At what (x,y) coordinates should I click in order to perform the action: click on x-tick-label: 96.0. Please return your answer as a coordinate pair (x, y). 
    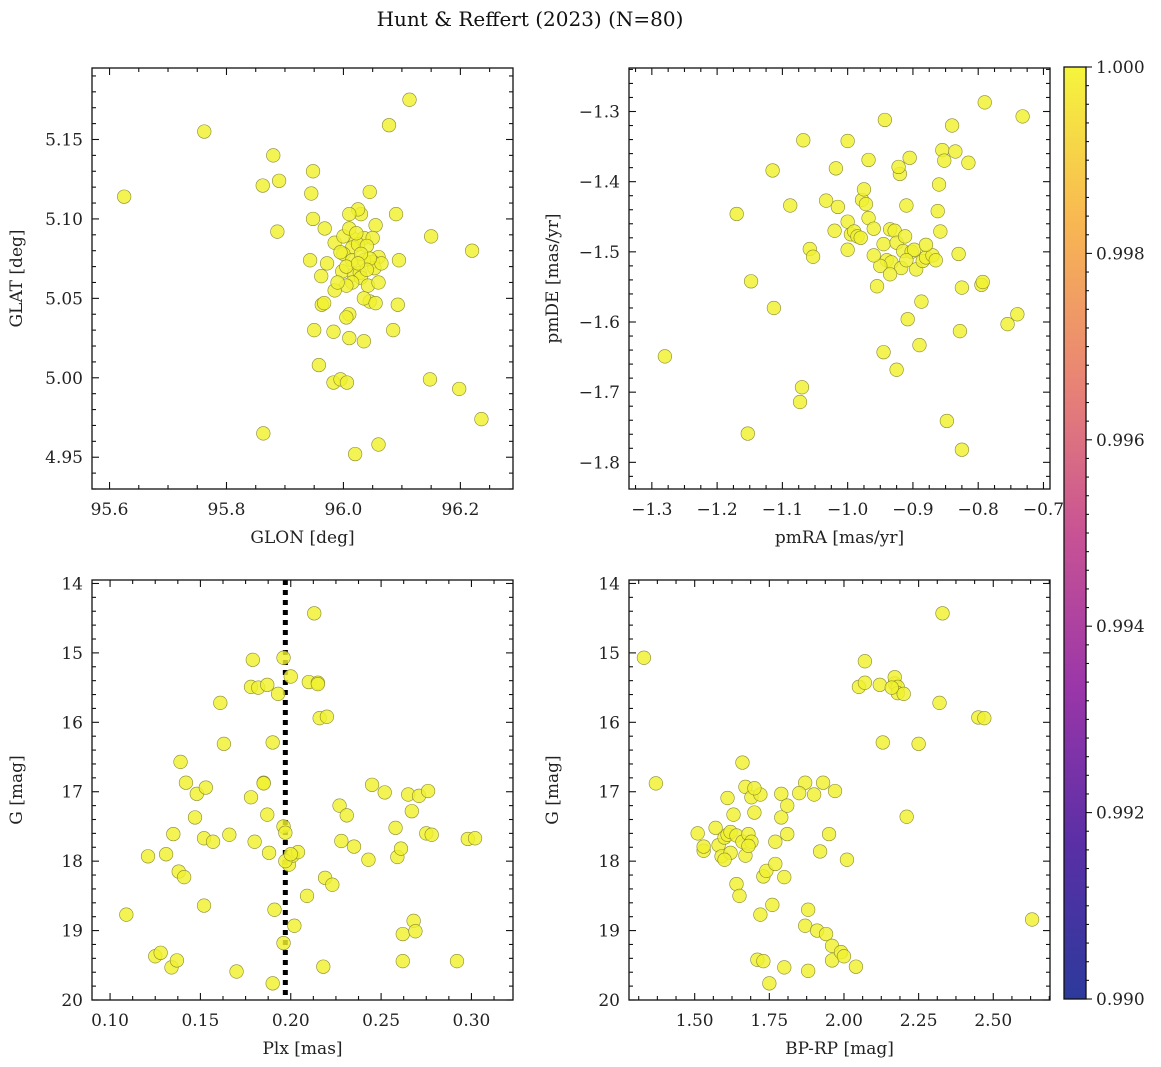
    Looking at the image, I should click on (344, 510).